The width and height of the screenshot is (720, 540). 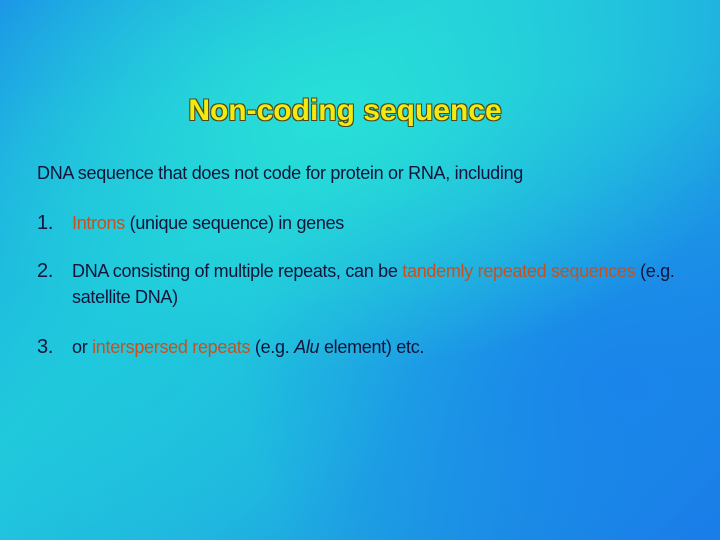 I want to click on slide-title: Non-coding sequence, so click(x=345, y=110).